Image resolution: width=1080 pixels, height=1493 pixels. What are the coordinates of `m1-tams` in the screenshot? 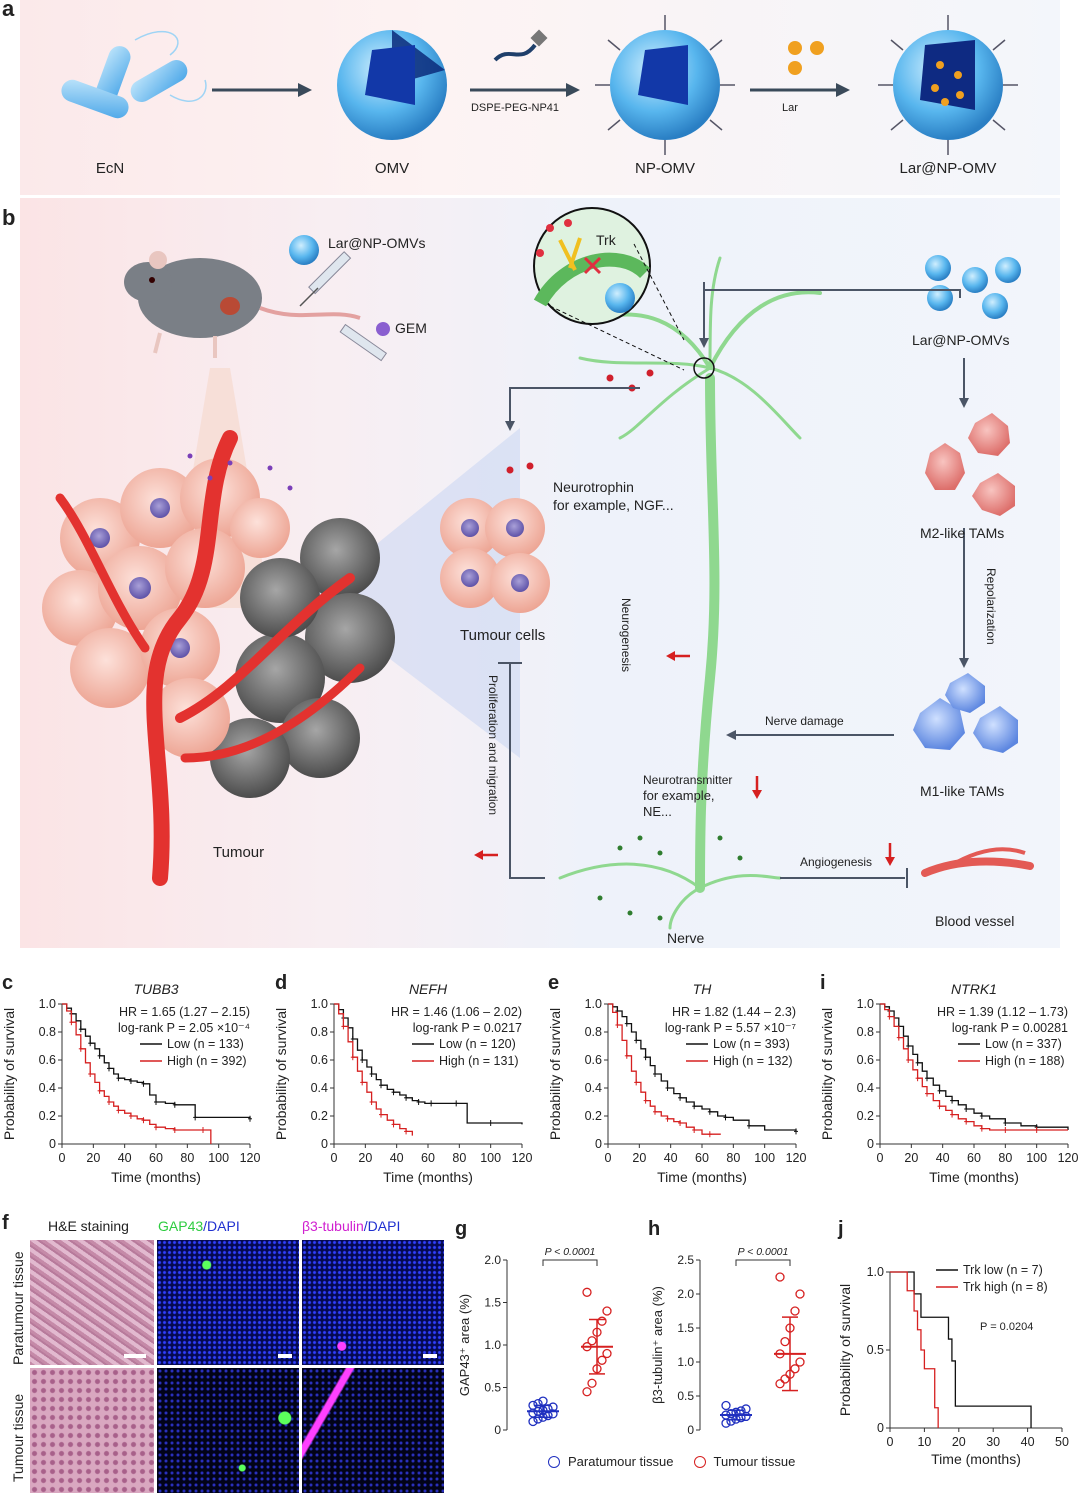 It's located at (965, 713).